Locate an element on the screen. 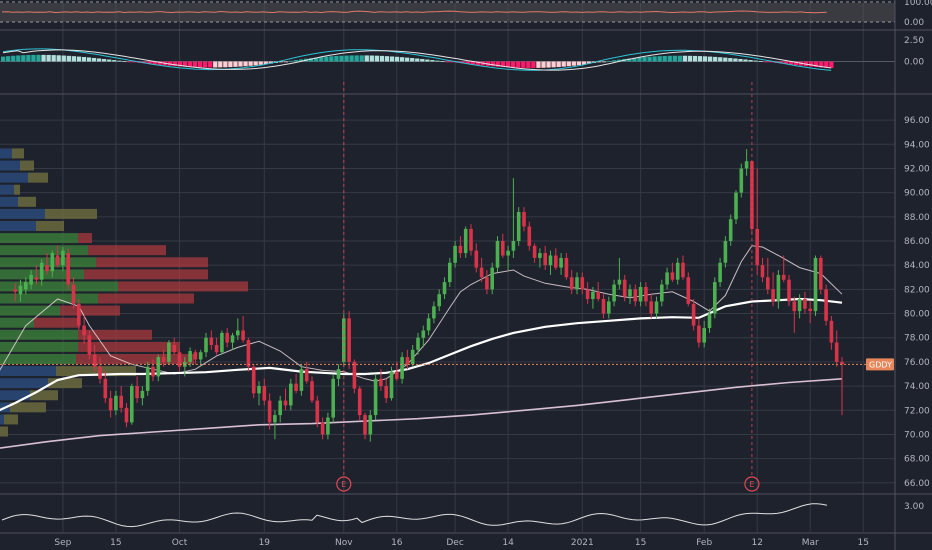 This screenshot has height=550, width=932. macd-pane: 0.00 2.50 is located at coordinates (462, 53).